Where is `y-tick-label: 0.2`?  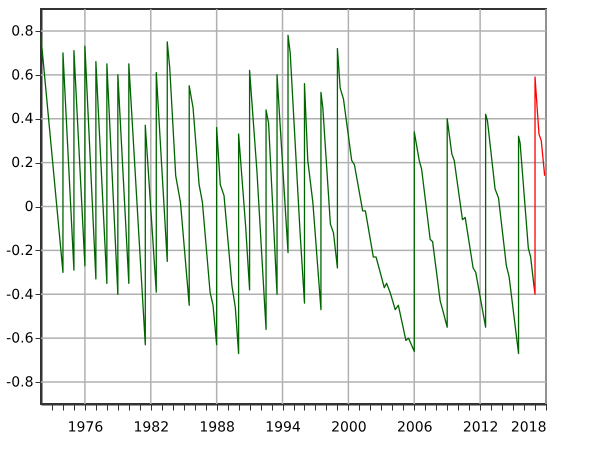
y-tick-label: 0.2 is located at coordinates (22, 163).